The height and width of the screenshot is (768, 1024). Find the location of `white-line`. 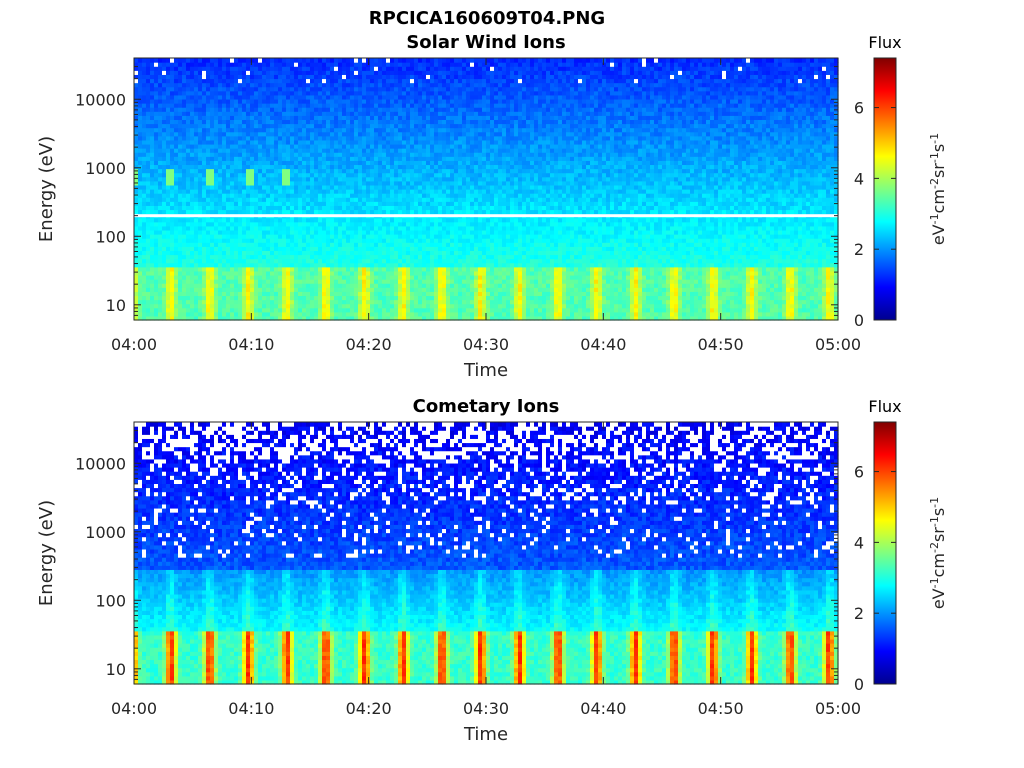

white-line is located at coordinates (486, 216).